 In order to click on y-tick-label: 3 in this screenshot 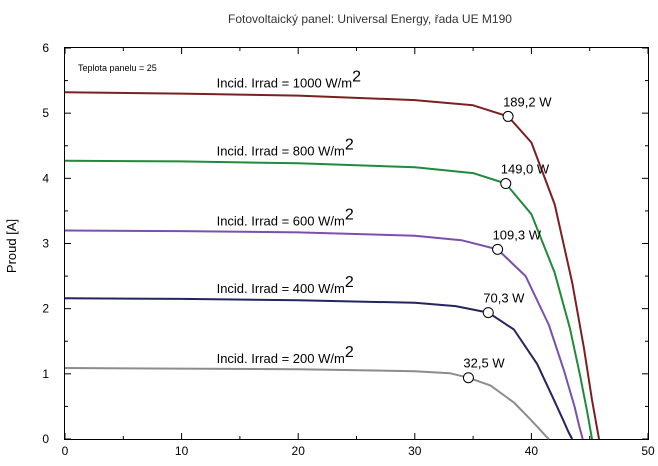, I will do `click(45, 244)`.